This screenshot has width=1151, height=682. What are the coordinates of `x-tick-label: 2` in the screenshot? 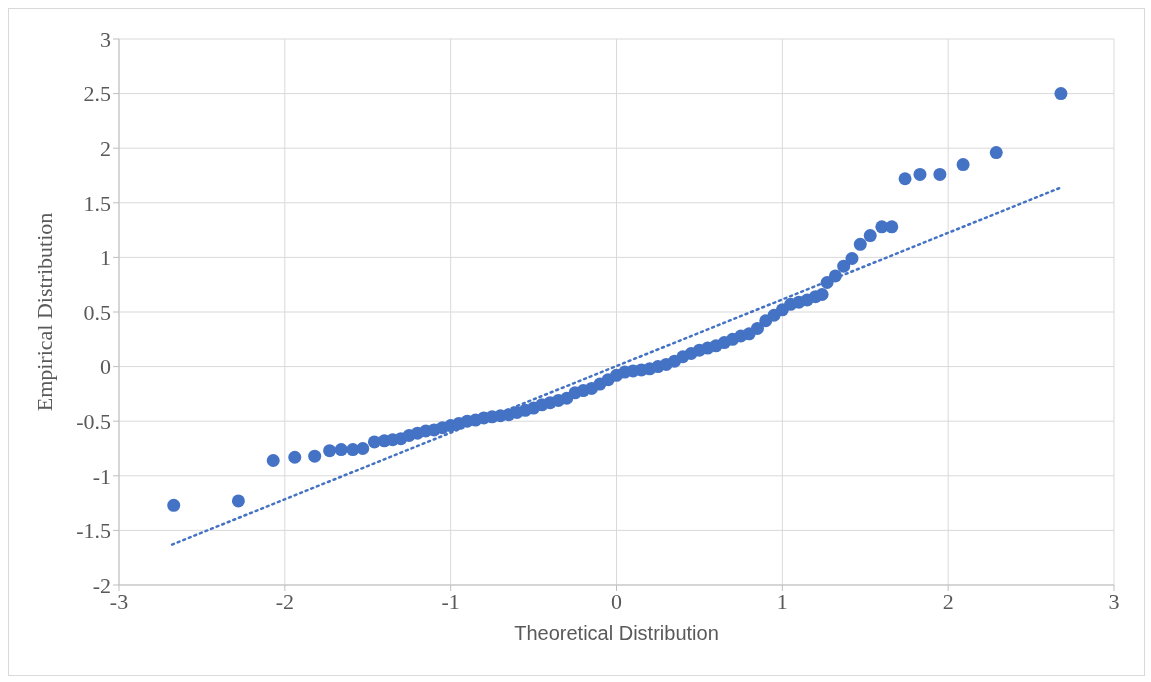 It's located at (948, 601).